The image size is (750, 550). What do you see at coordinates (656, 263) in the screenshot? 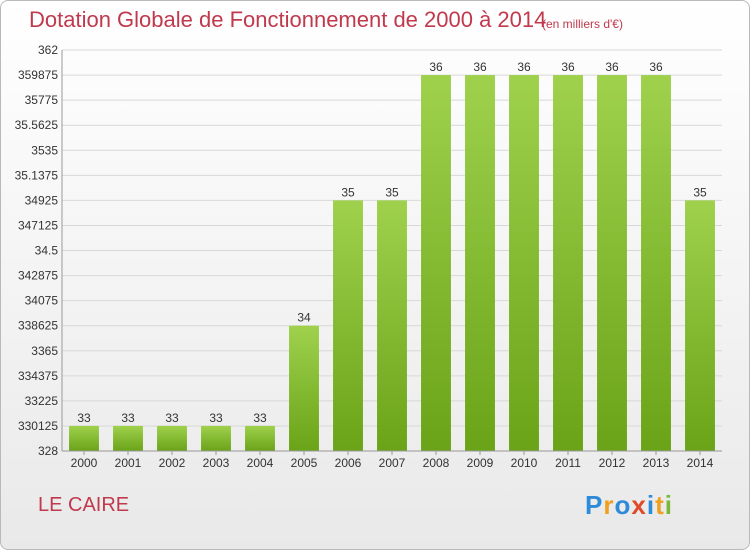
I see `bar-2013` at bounding box center [656, 263].